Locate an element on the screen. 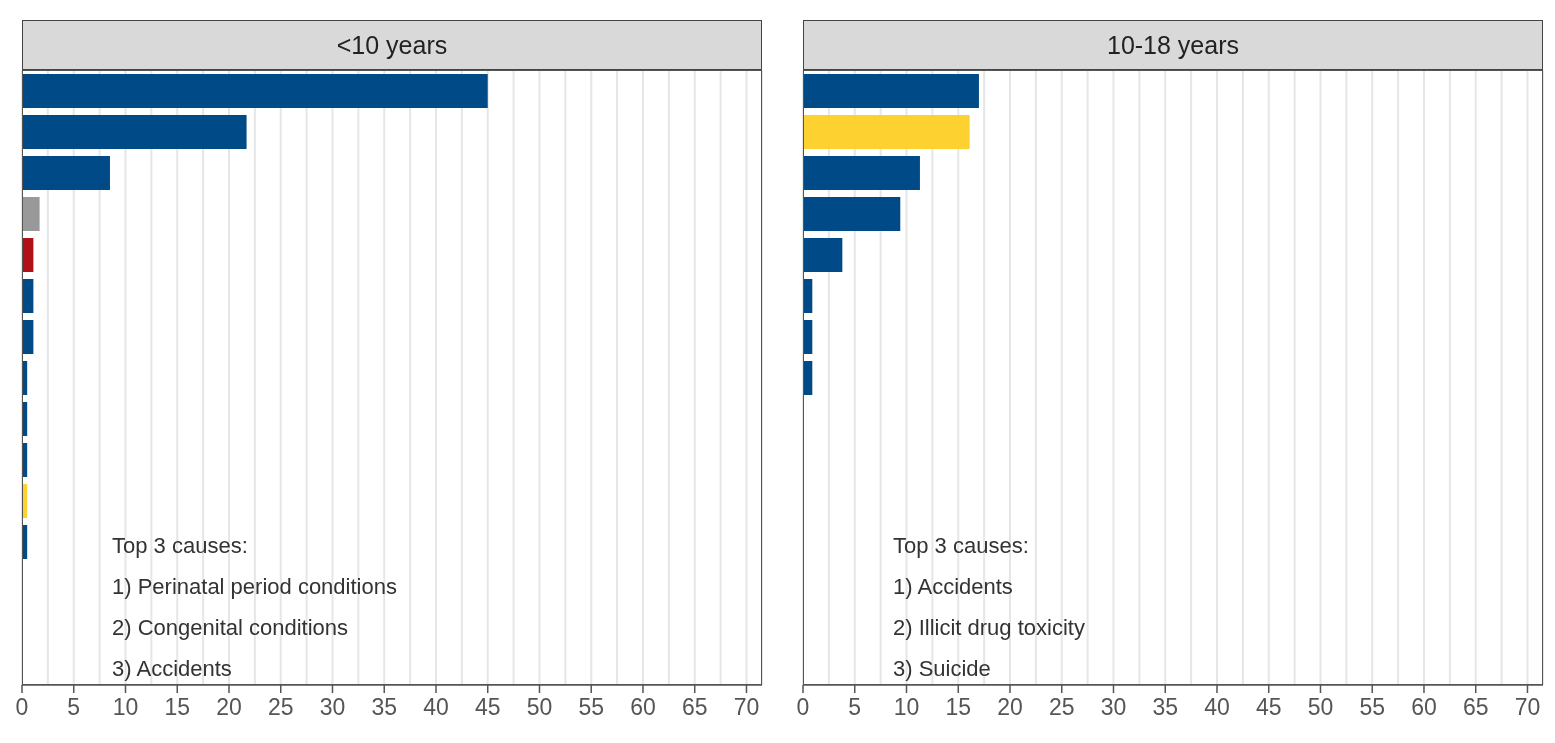 Image resolution: width=1555 pixels, height=743 pixels. annotation: 1) Perinatal period conditions is located at coordinates (254, 587).